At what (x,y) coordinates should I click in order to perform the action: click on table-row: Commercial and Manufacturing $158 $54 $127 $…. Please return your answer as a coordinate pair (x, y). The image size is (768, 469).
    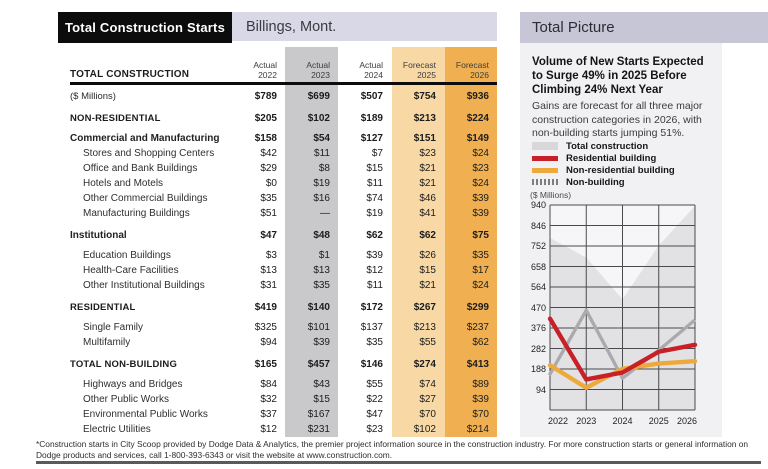
    Looking at the image, I should click on (283, 138).